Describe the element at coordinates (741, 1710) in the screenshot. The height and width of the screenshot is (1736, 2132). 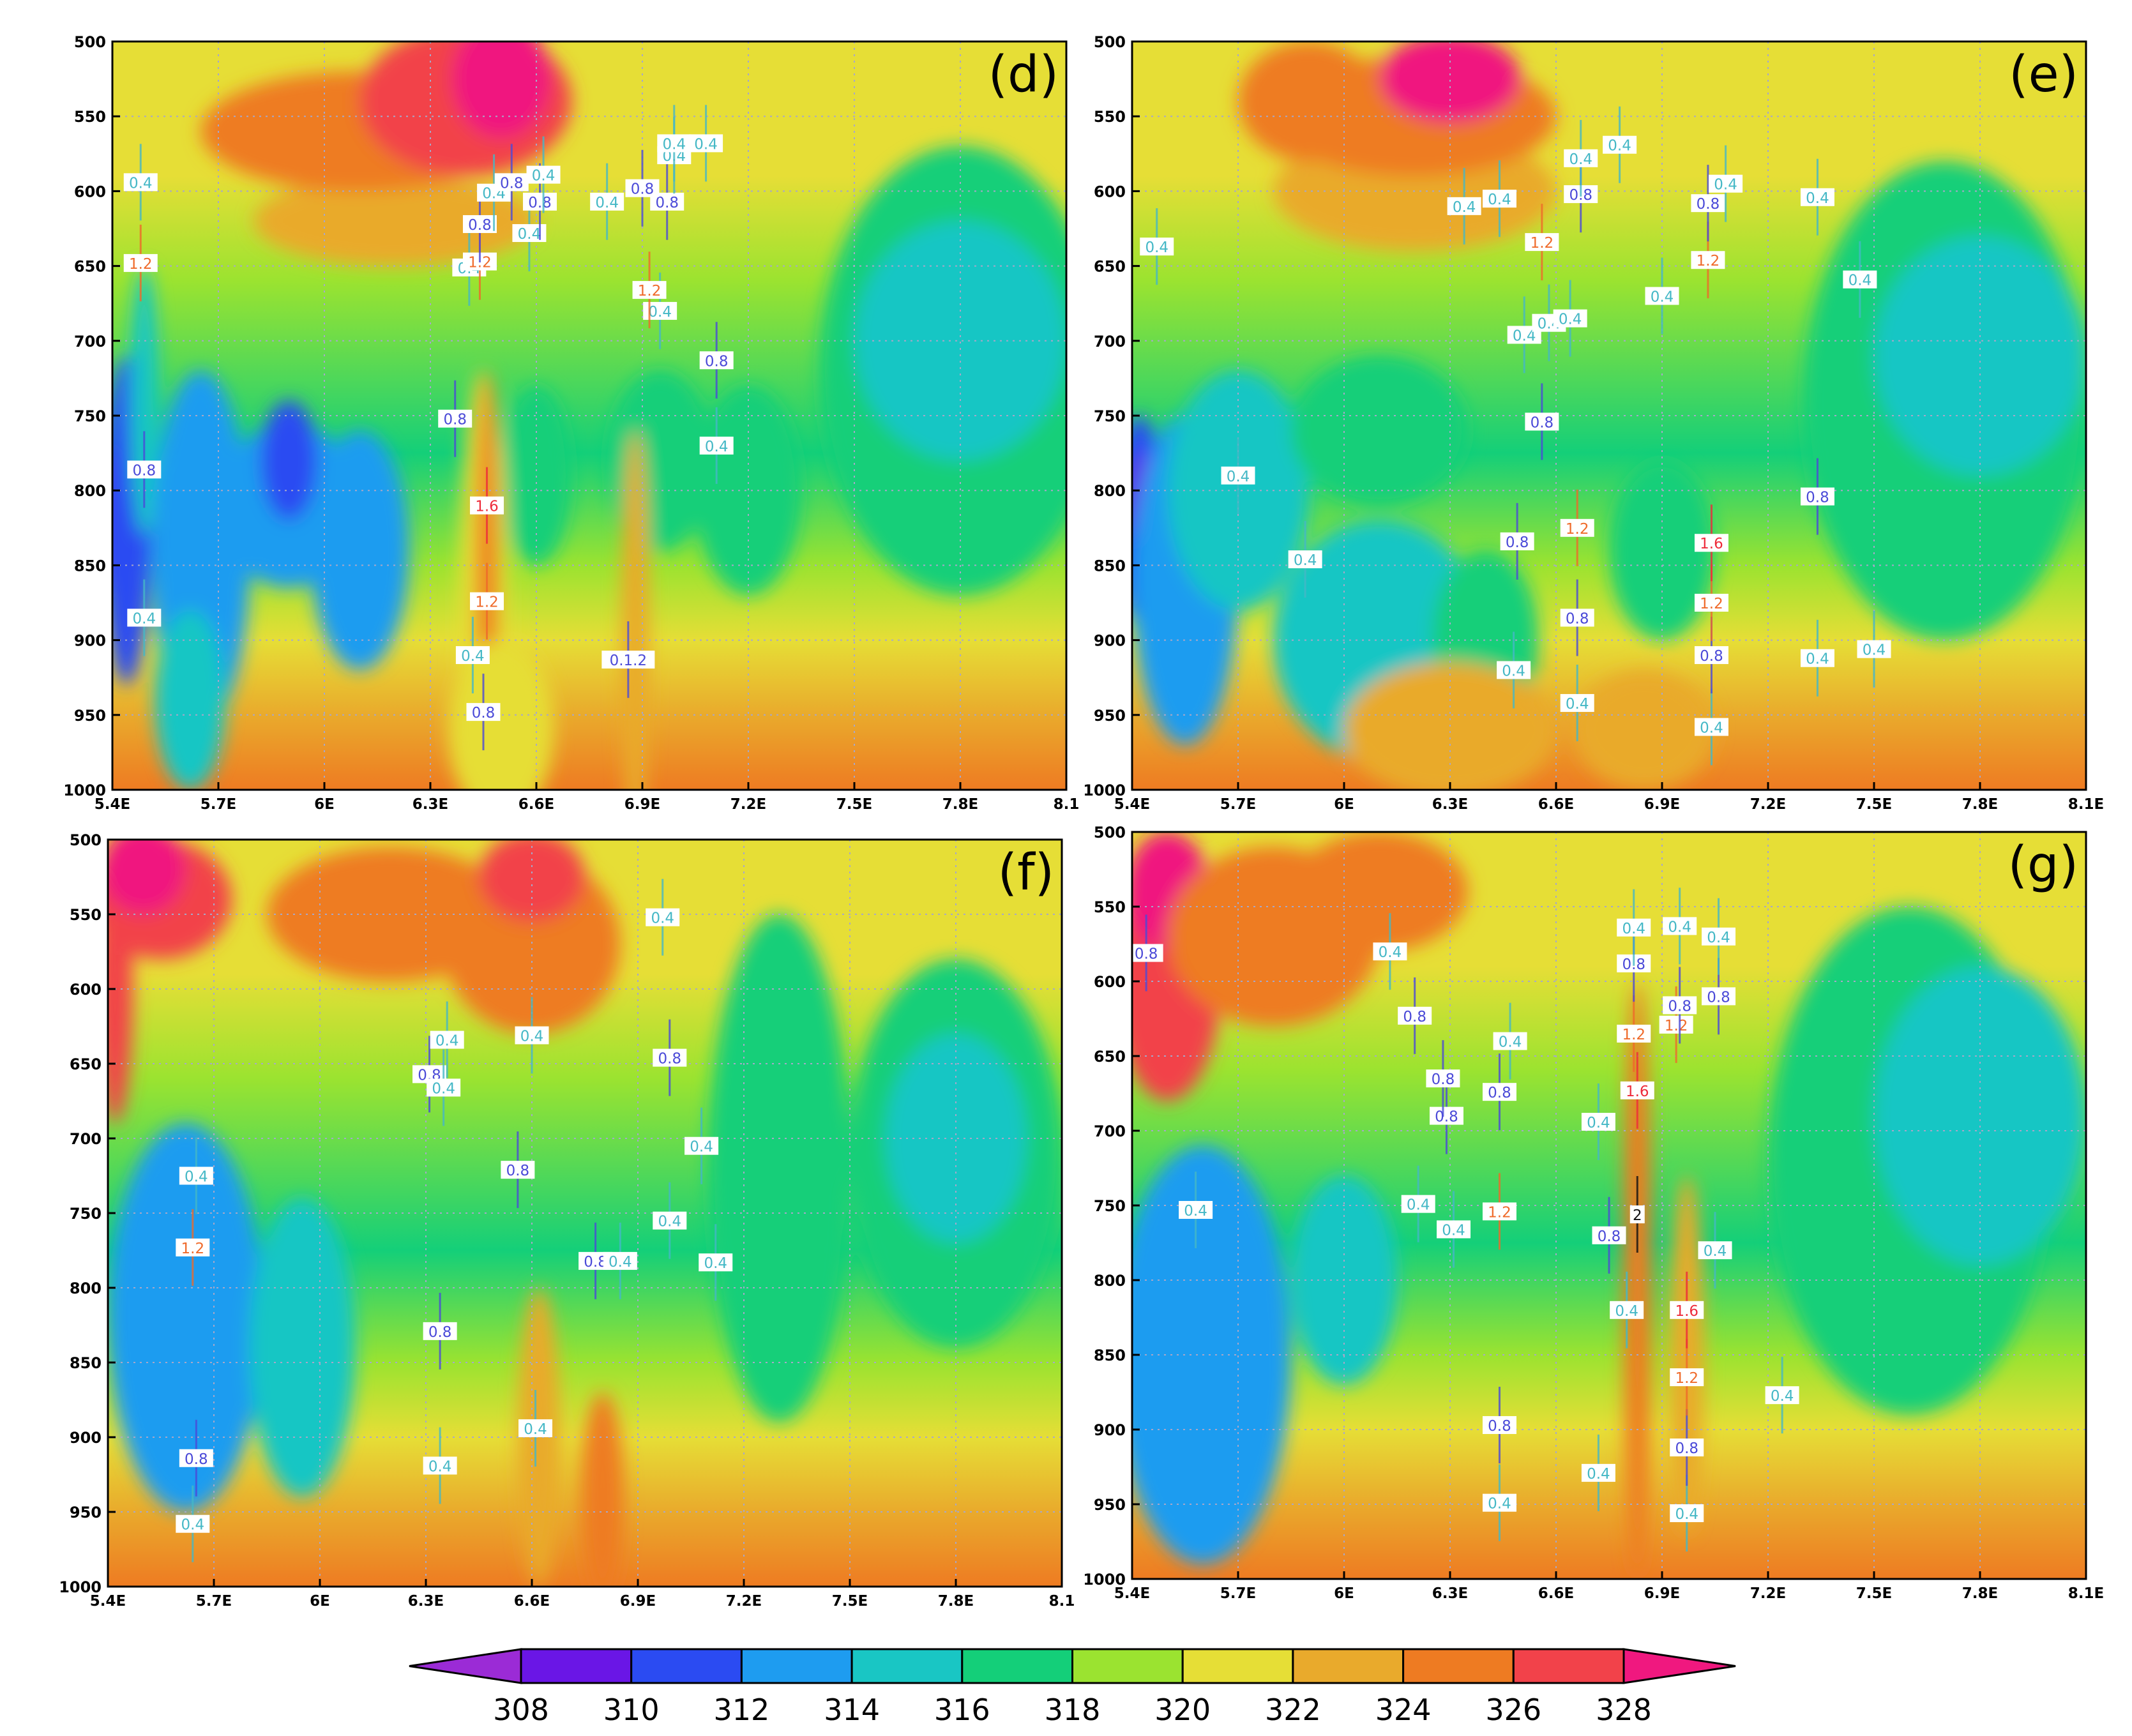
I see `colorbar-tick-label: 312` at that location.